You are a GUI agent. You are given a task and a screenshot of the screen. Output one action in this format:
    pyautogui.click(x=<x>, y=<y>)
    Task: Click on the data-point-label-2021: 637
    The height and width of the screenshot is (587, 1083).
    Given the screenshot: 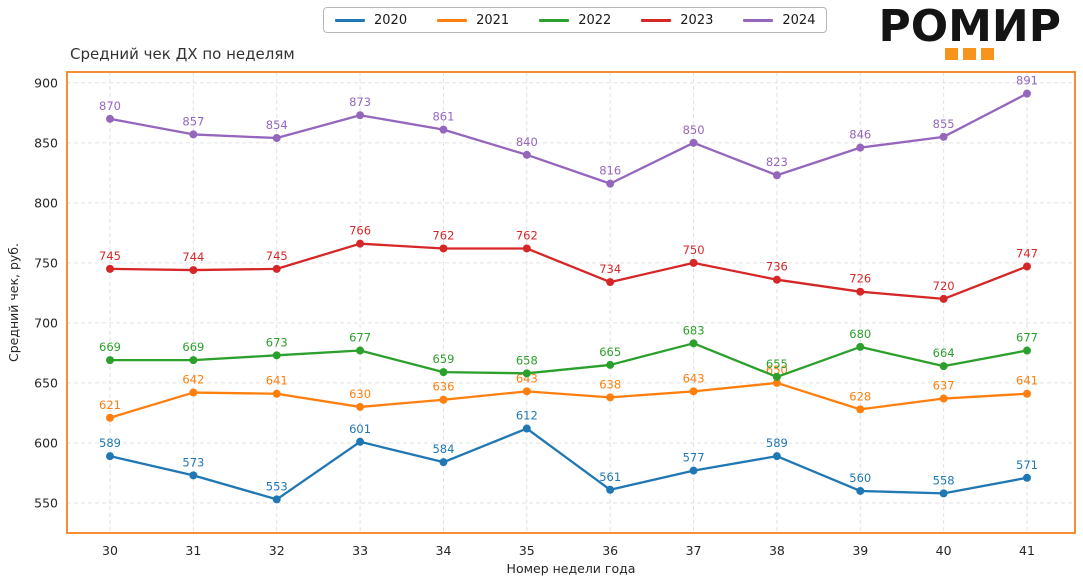 What is the action you would take?
    pyautogui.click(x=944, y=386)
    